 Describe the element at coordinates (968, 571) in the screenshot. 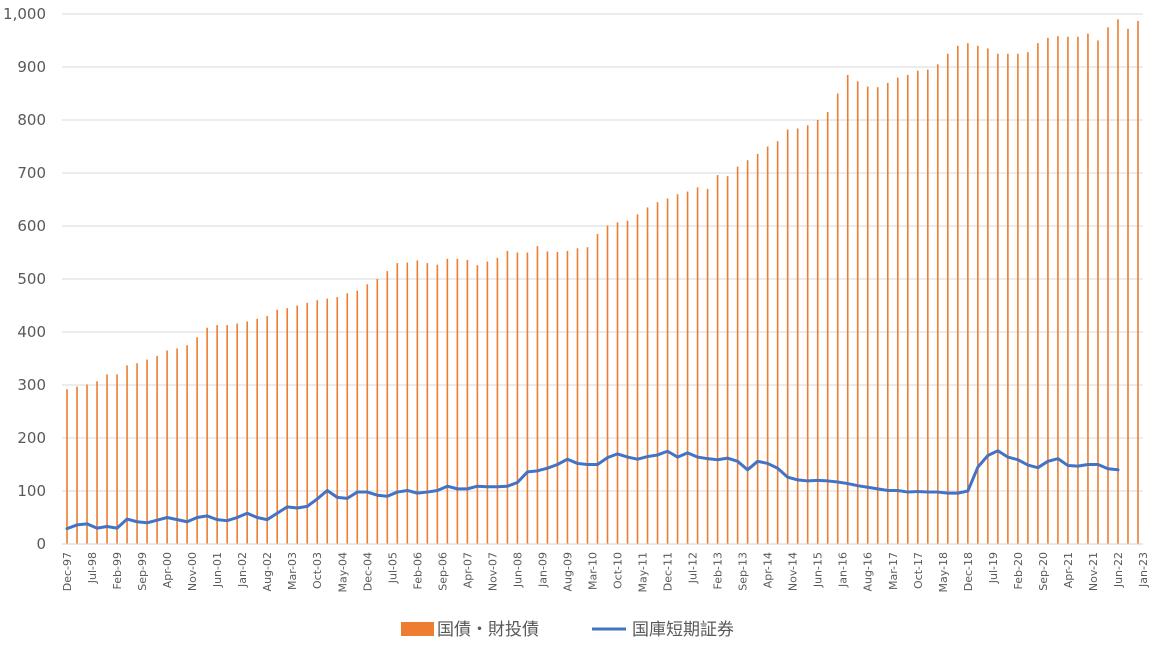

I see `x-tick-label: Dec-18` at that location.